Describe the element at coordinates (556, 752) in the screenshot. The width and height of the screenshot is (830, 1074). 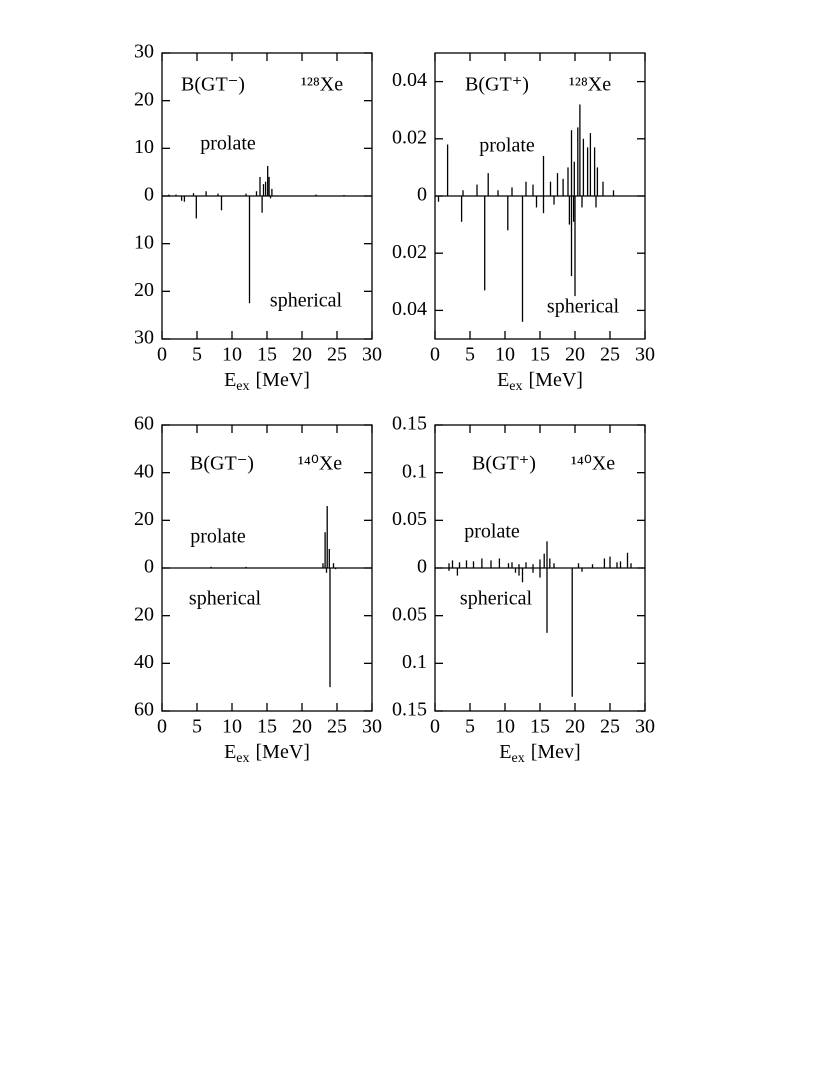
I see `x-axis-label-unit: [Mev]` at that location.